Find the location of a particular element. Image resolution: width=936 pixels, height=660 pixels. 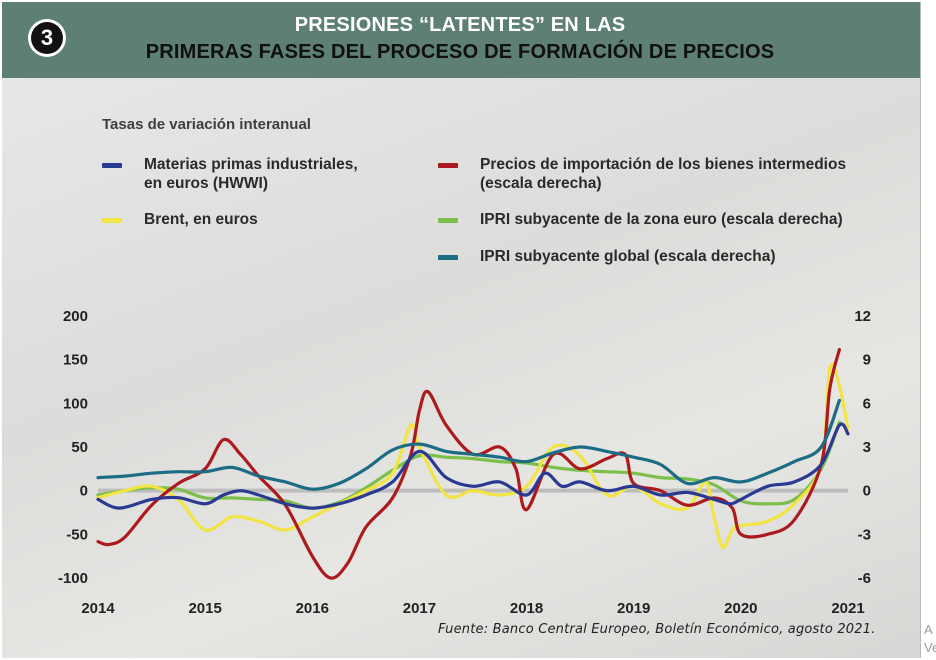

x-axis-tick-label: 2016 is located at coordinates (312, 608).